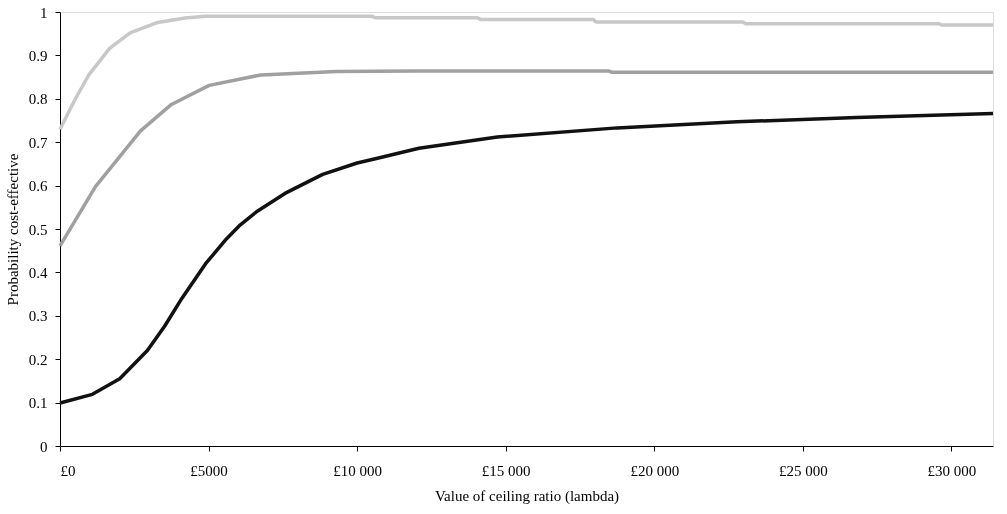  What do you see at coordinates (44, 12) in the screenshot?
I see `y-tick-label: 1` at bounding box center [44, 12].